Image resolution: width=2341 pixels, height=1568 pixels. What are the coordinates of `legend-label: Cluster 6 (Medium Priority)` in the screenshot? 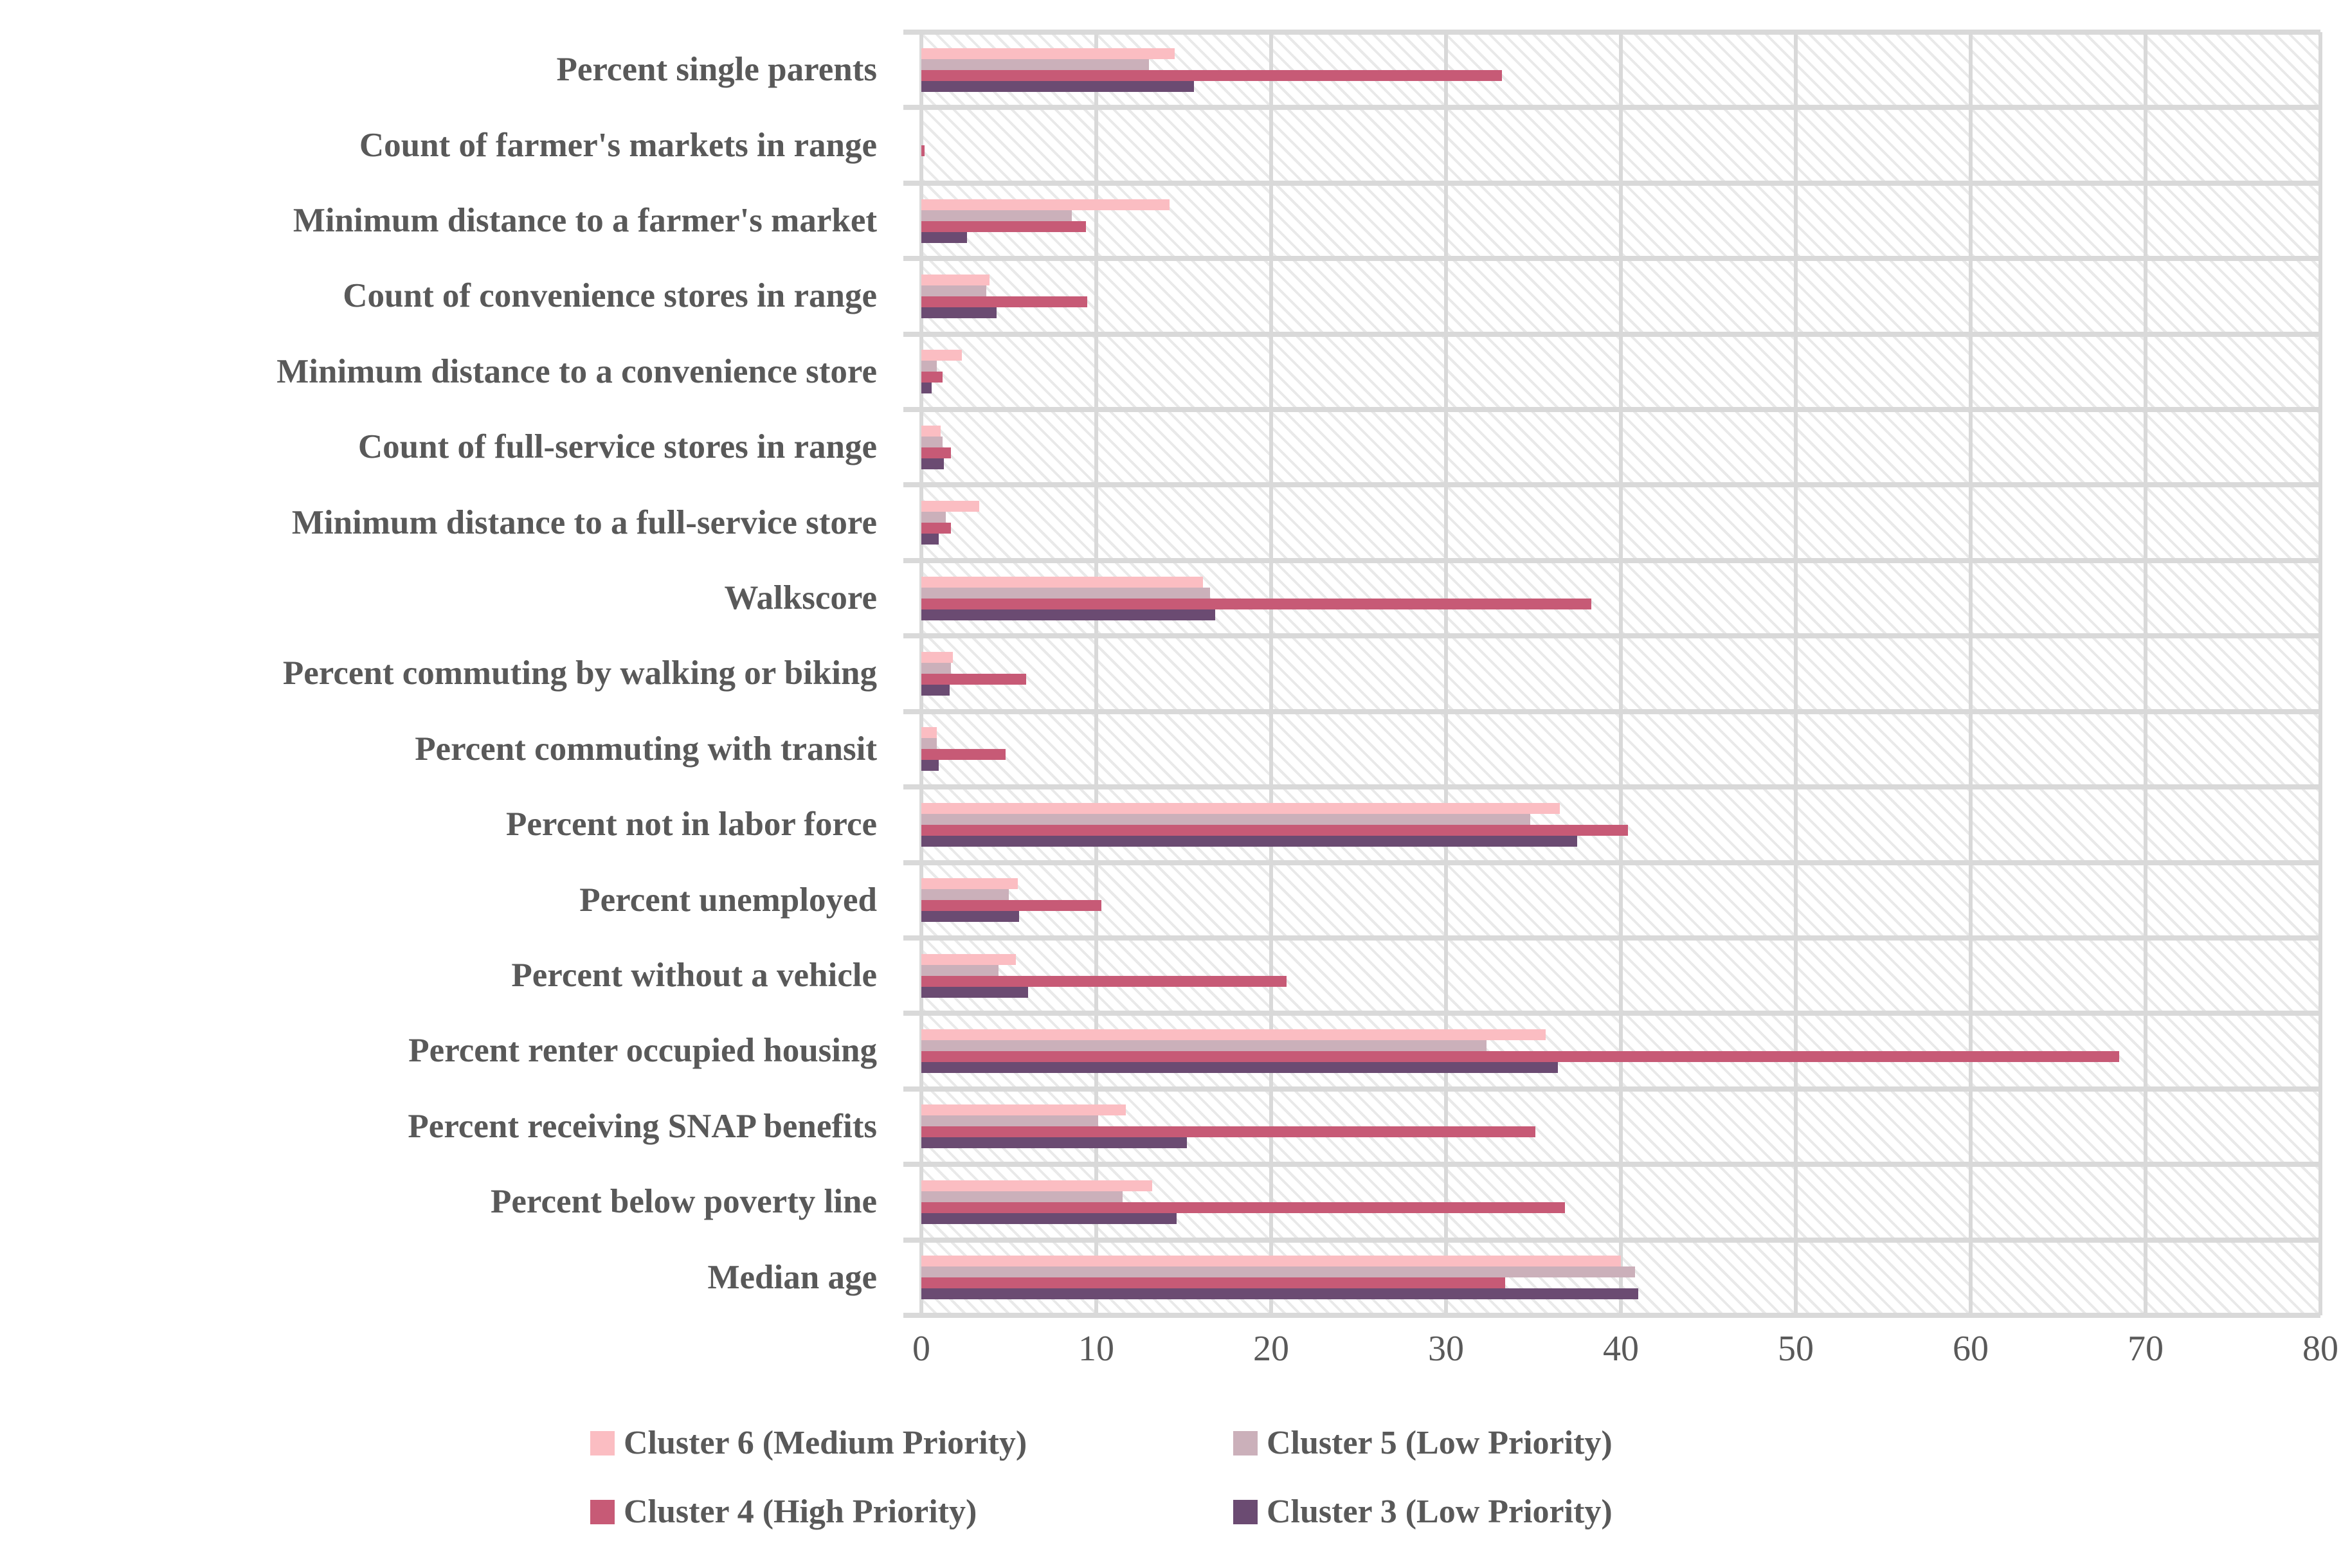 It's located at (825, 1443).